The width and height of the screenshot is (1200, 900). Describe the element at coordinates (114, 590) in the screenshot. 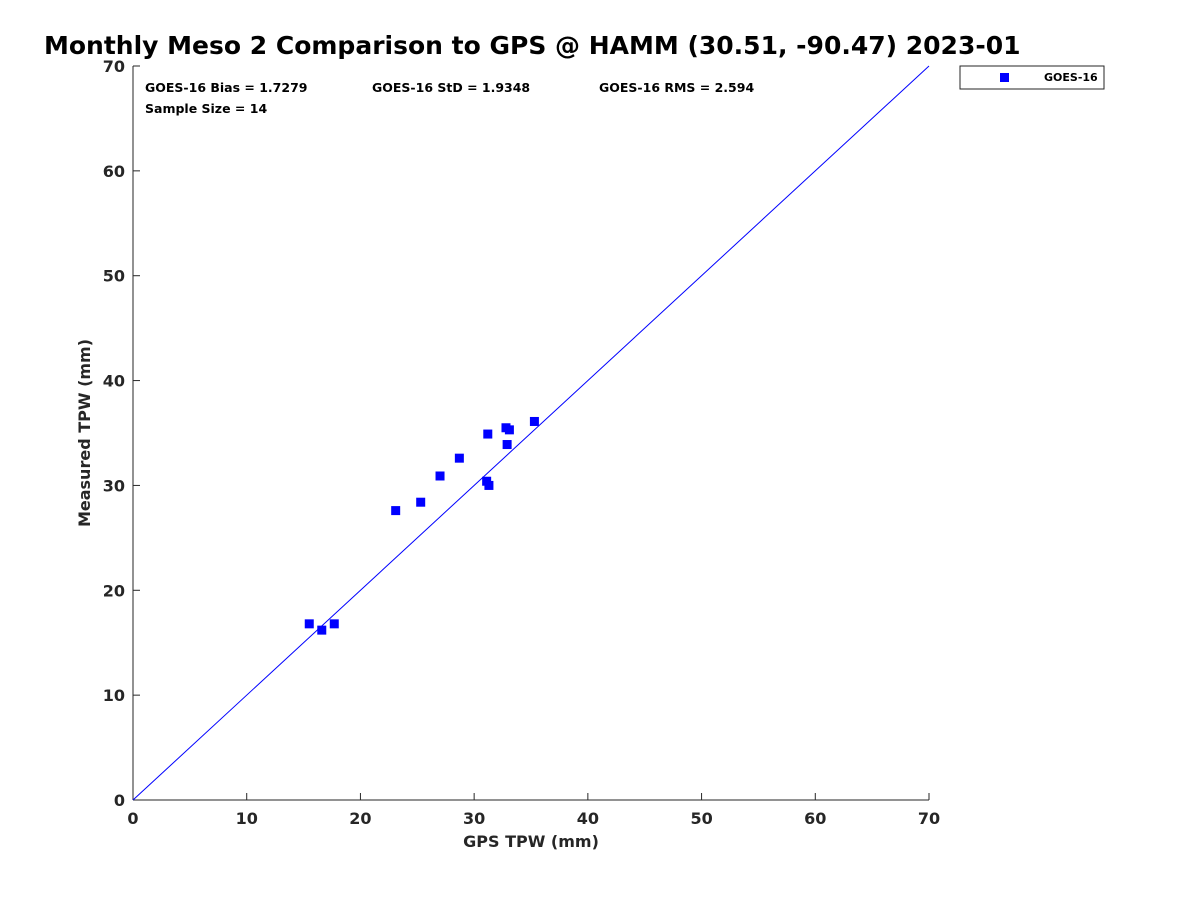

I see `y-tick-label: 20` at that location.